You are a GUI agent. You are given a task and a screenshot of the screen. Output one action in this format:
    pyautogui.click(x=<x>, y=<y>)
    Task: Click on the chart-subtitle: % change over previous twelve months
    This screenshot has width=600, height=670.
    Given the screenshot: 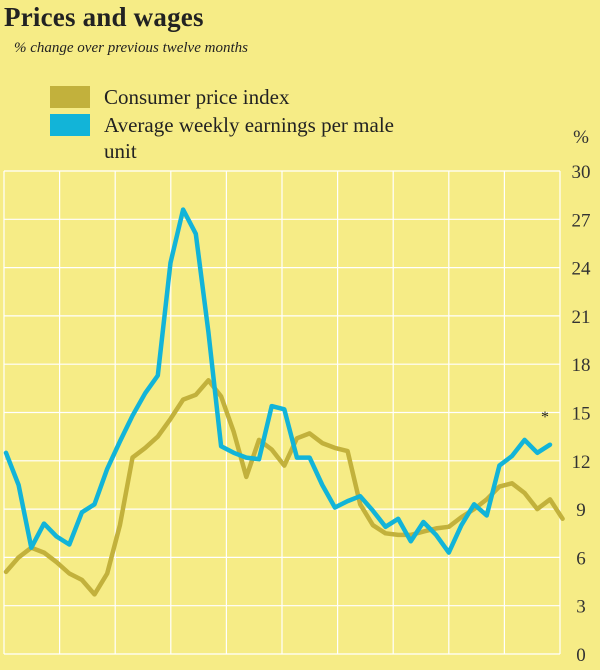 What is the action you would take?
    pyautogui.click(x=131, y=48)
    